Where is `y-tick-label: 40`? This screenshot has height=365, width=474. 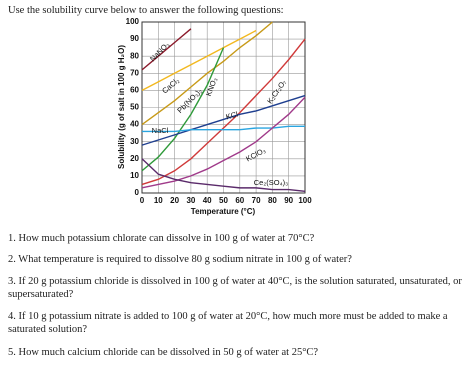
y-tick-label: 40 is located at coordinates (134, 124).